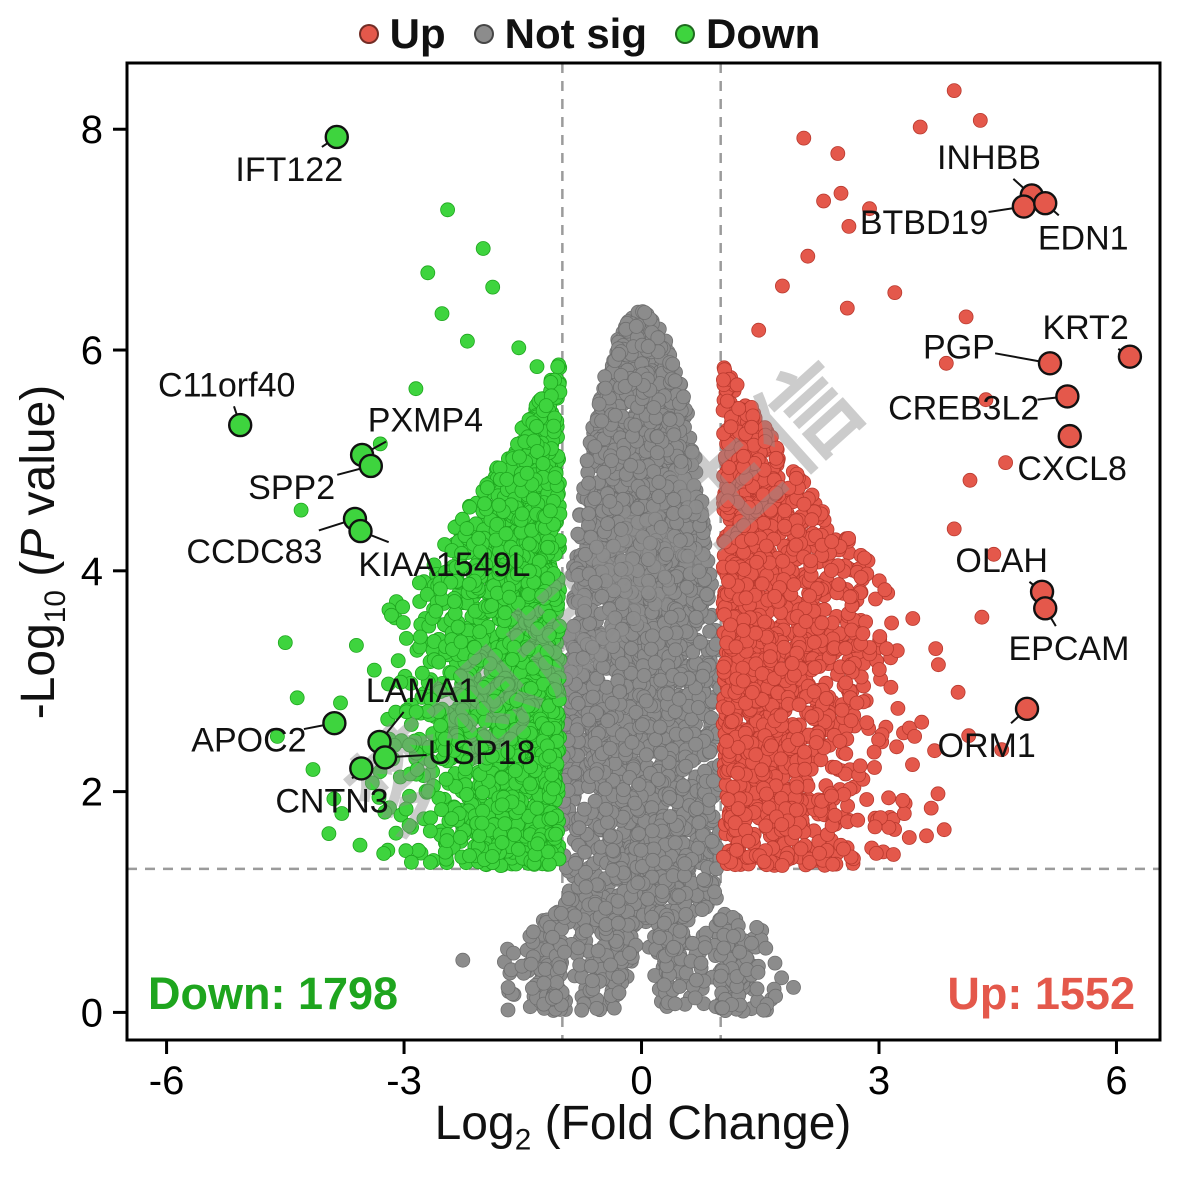  I want to click on legend-item-up: Up, so click(402, 34).